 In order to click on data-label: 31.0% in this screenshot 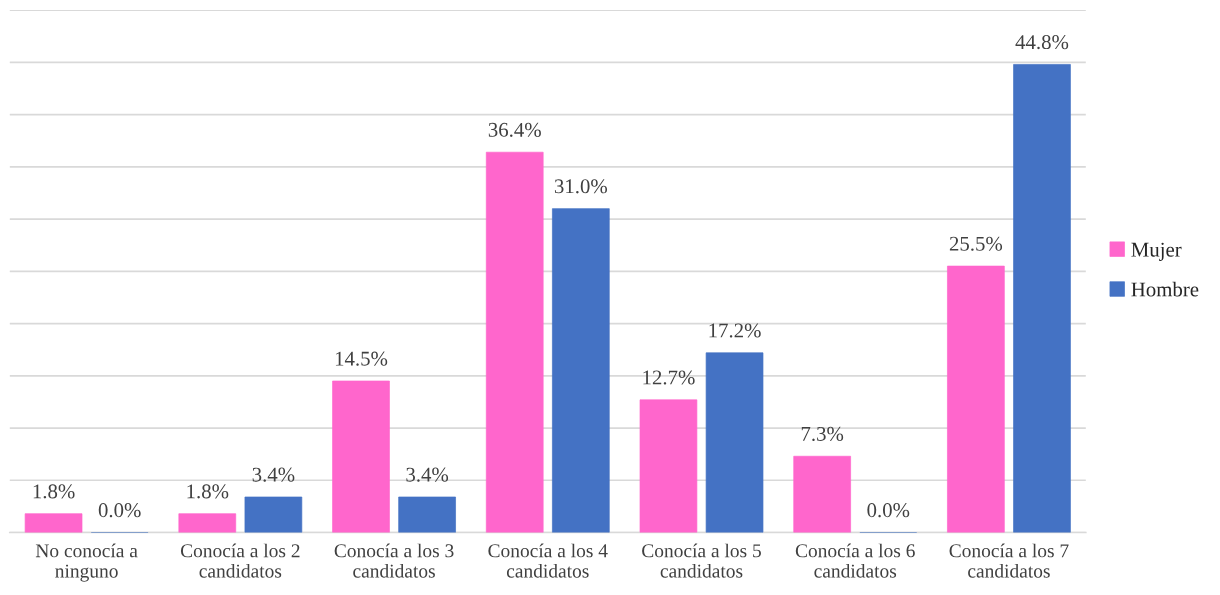, I will do `click(581, 186)`.